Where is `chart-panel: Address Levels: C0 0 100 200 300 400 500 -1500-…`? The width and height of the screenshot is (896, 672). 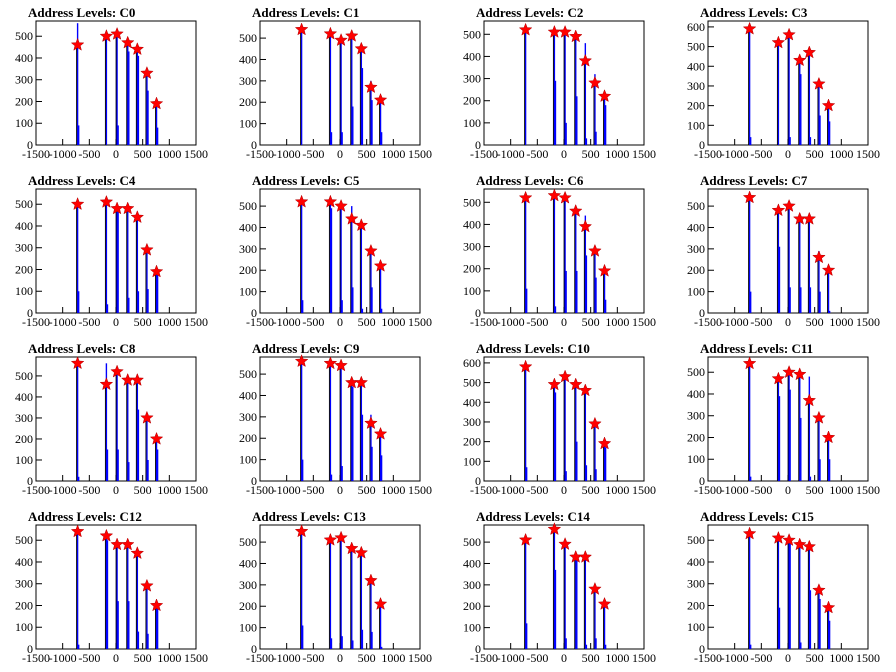 chart-panel: Address Levels: C0 0 100 200 300 400 500 -1500-… is located at coordinates (112, 84).